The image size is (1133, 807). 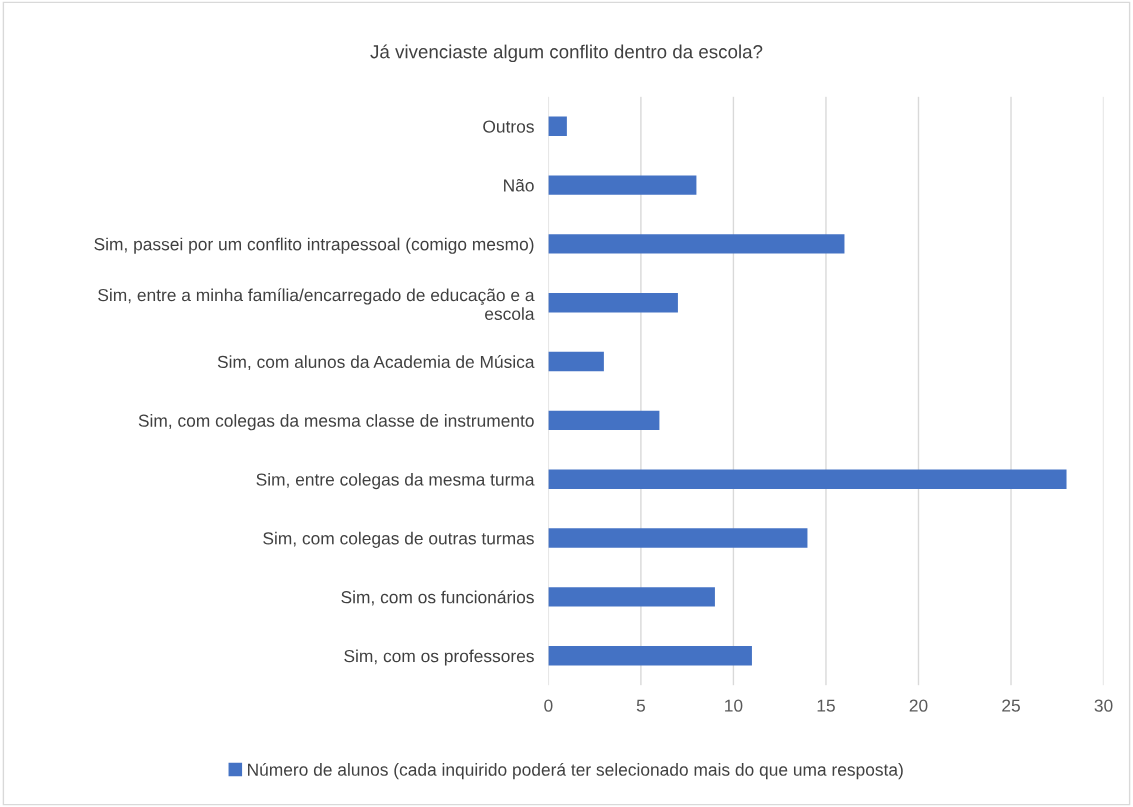 I want to click on y-tick-label: Outros, so click(x=508, y=126).